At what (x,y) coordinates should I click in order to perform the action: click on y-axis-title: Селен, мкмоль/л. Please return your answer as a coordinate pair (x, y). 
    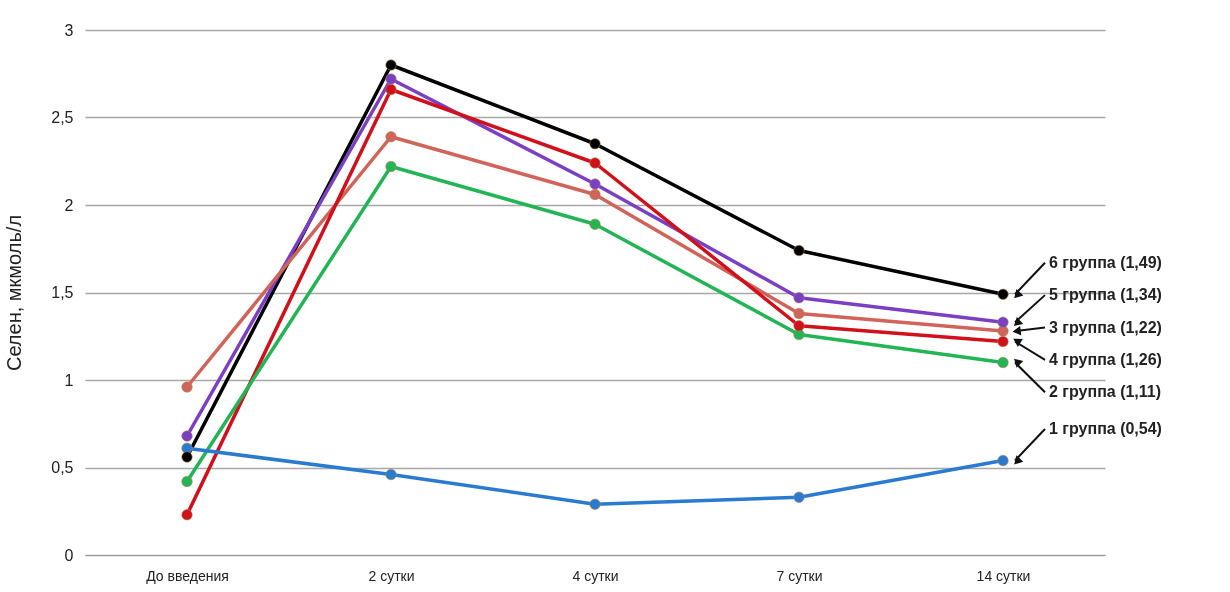
    Looking at the image, I should click on (14, 293).